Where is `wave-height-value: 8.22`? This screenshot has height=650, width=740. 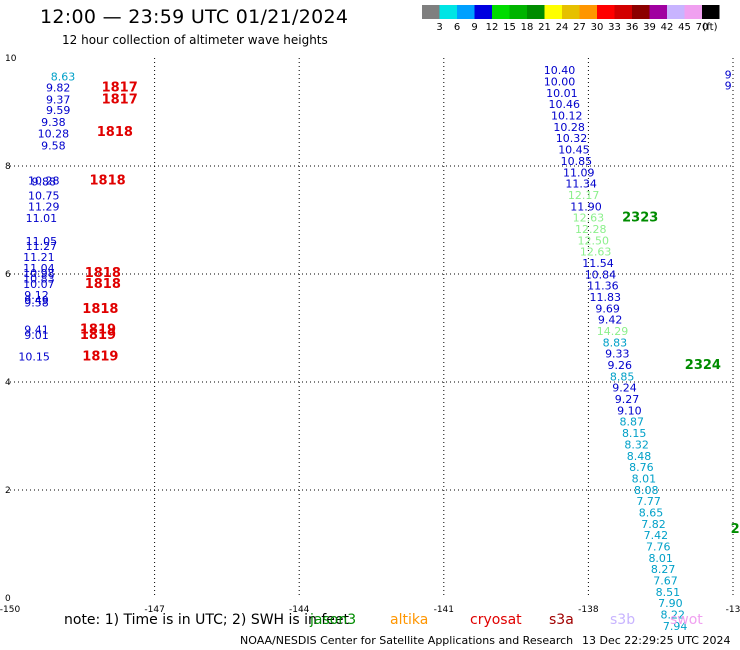
wave-height-value: 8.22 is located at coordinates (673, 615).